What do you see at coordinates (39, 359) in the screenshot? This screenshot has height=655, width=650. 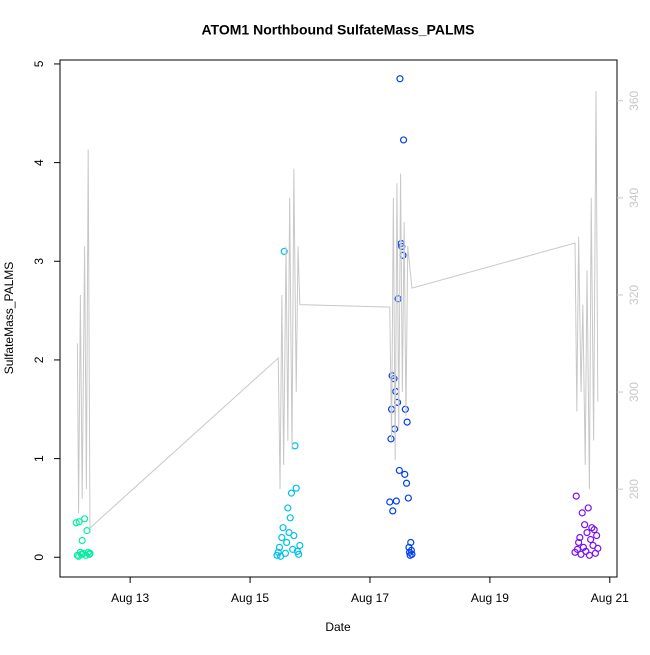 I see `y-tick-label: 2` at bounding box center [39, 359].